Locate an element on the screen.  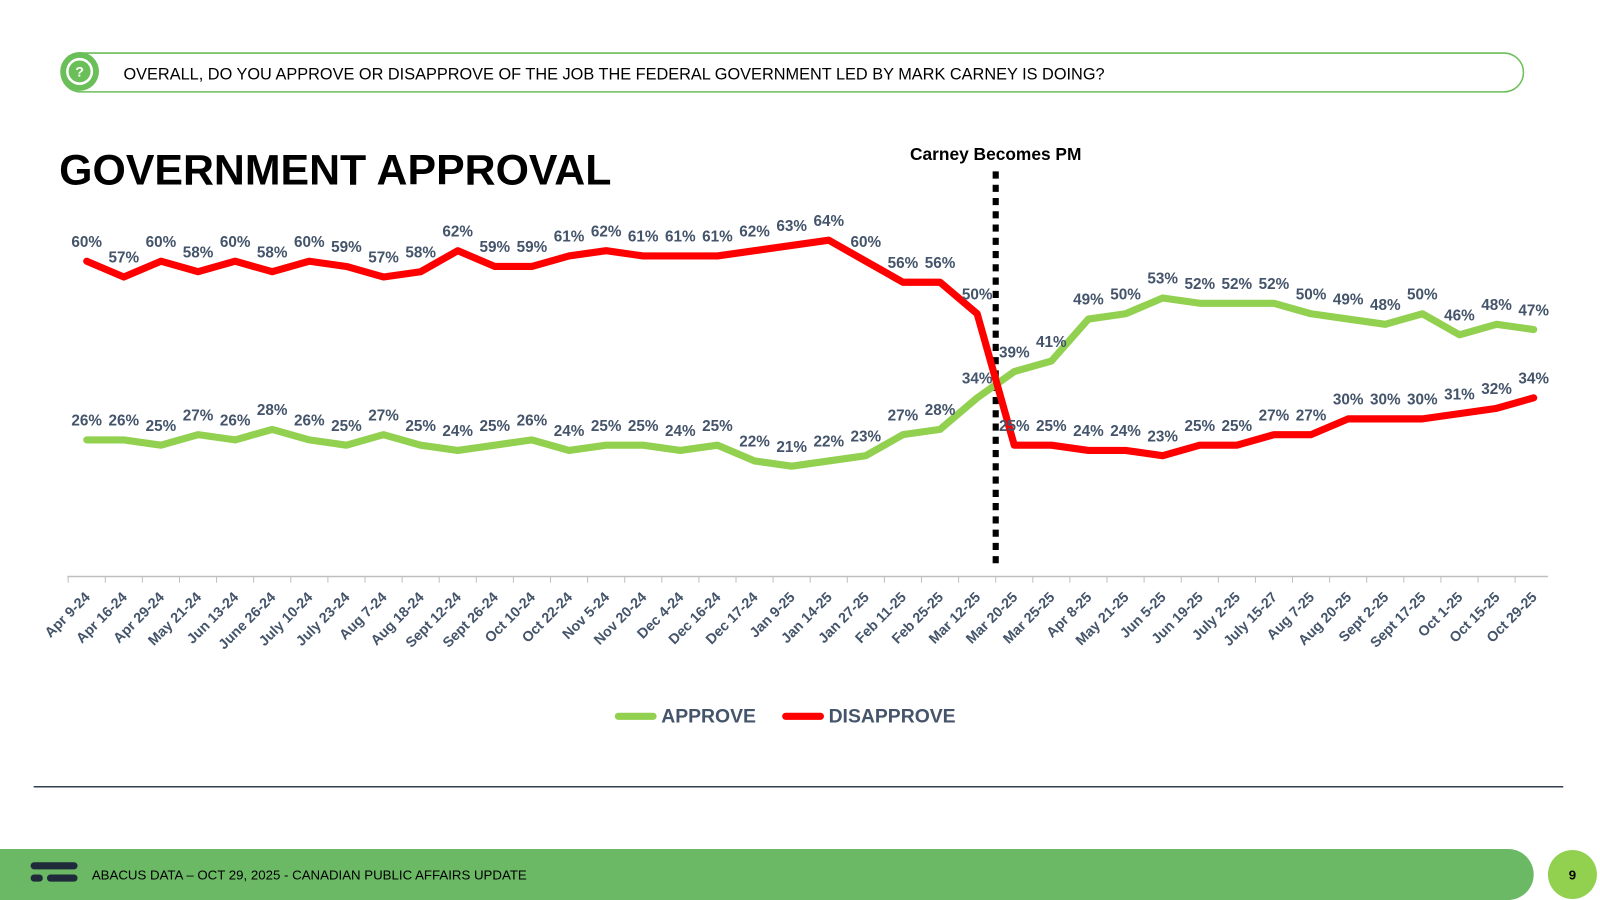
question-icon-ring is located at coordinates (80, 71).